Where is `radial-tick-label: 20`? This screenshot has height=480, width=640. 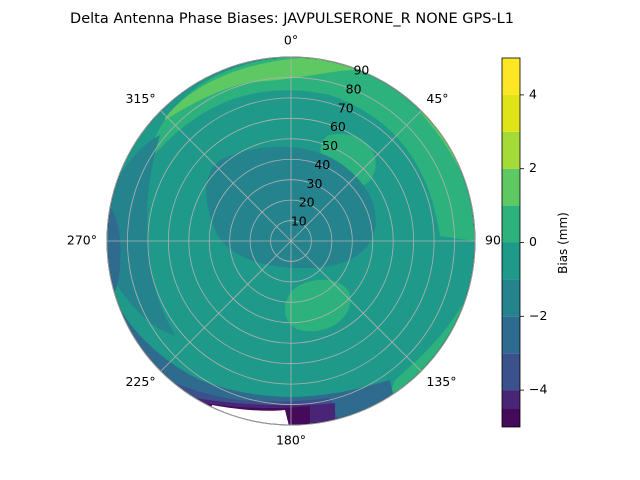 radial-tick-label: 20 is located at coordinates (307, 202).